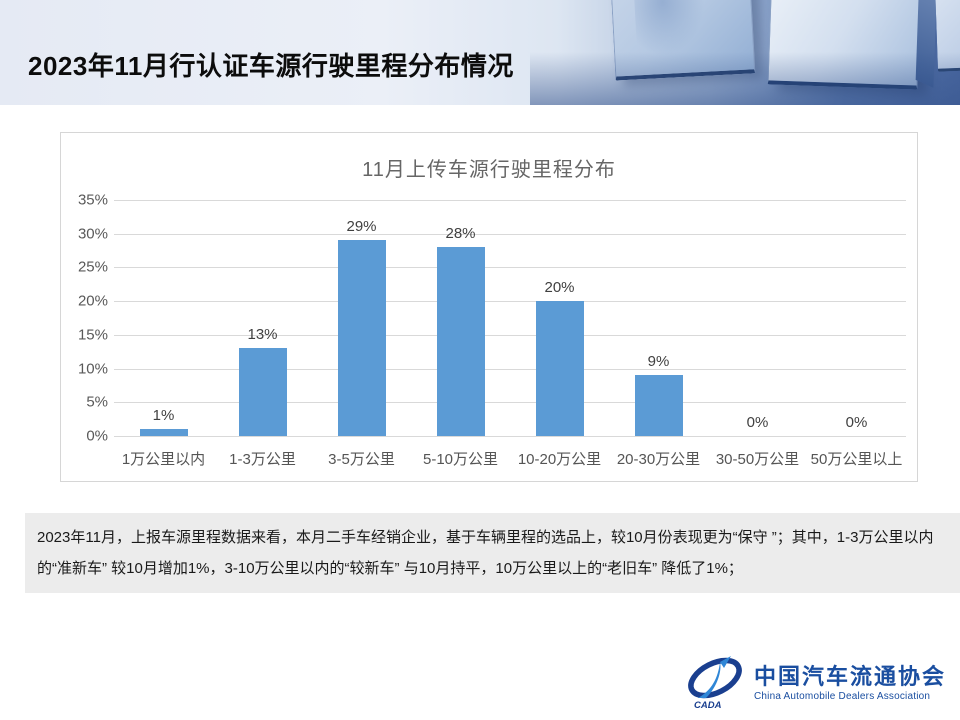 The image size is (960, 720). I want to click on bar-value-label: 28%, so click(460, 234).